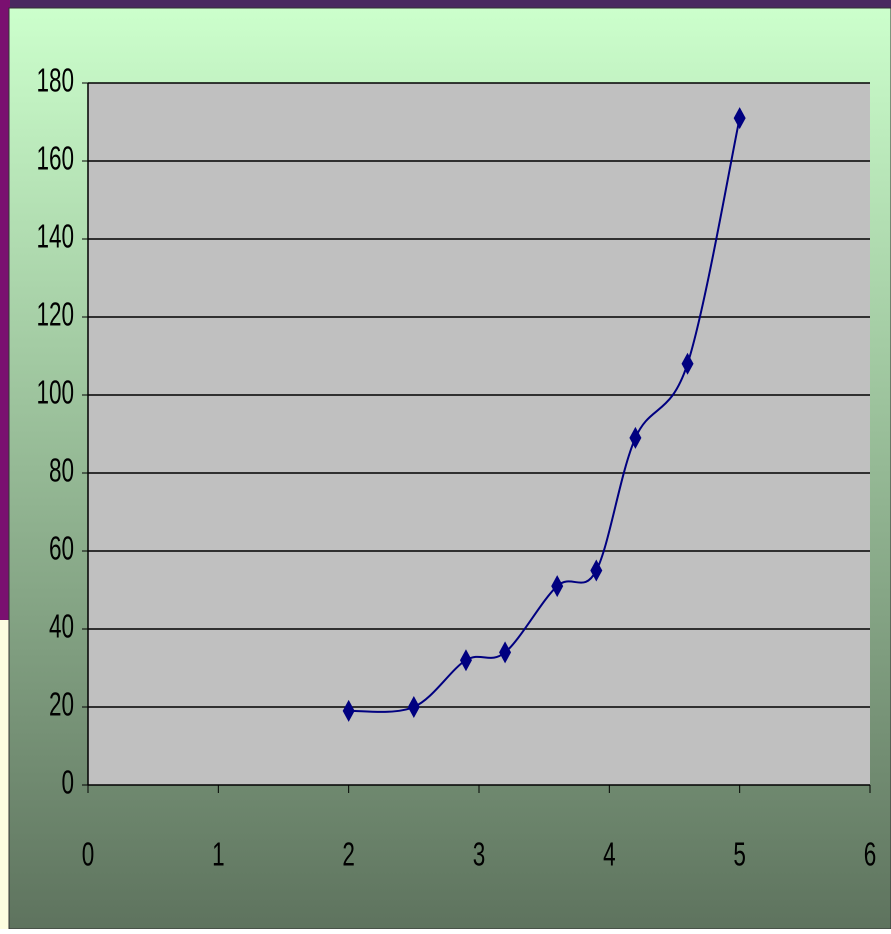 Image resolution: width=891 pixels, height=934 pixels. Describe the element at coordinates (88, 853) in the screenshot. I see `x-tick-label: 0` at that location.